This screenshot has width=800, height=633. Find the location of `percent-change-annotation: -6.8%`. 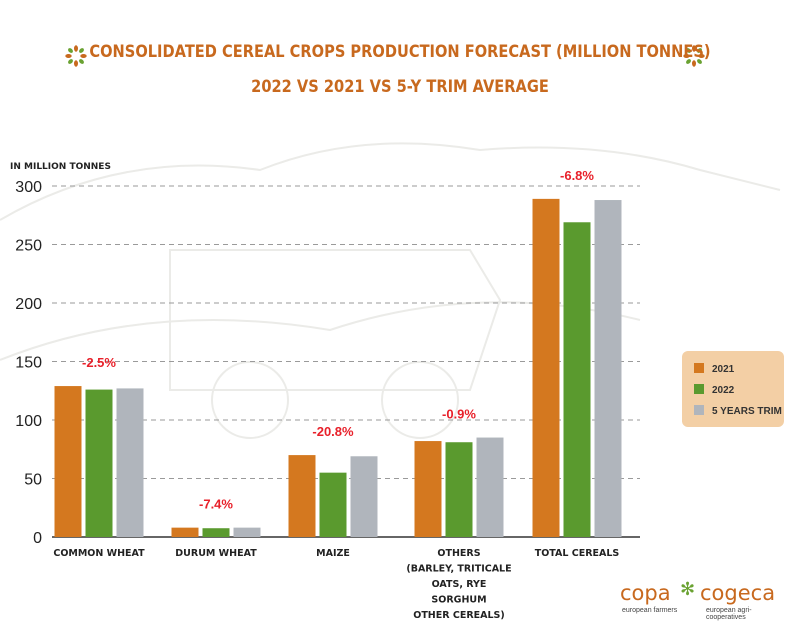

percent-change-annotation: -6.8% is located at coordinates (577, 175).